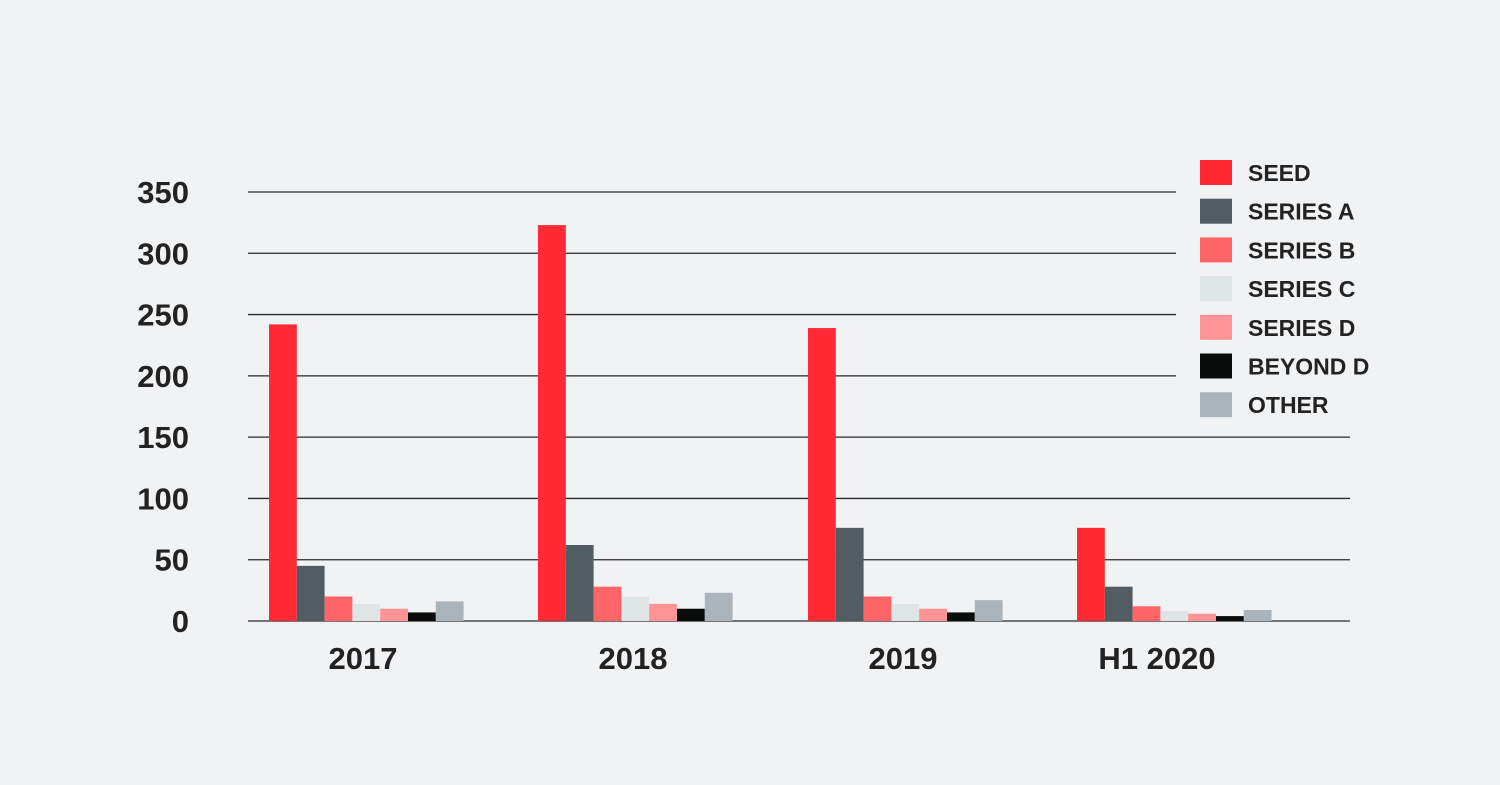 This screenshot has width=1500, height=785. I want to click on bar-seed-2018, so click(552, 423).